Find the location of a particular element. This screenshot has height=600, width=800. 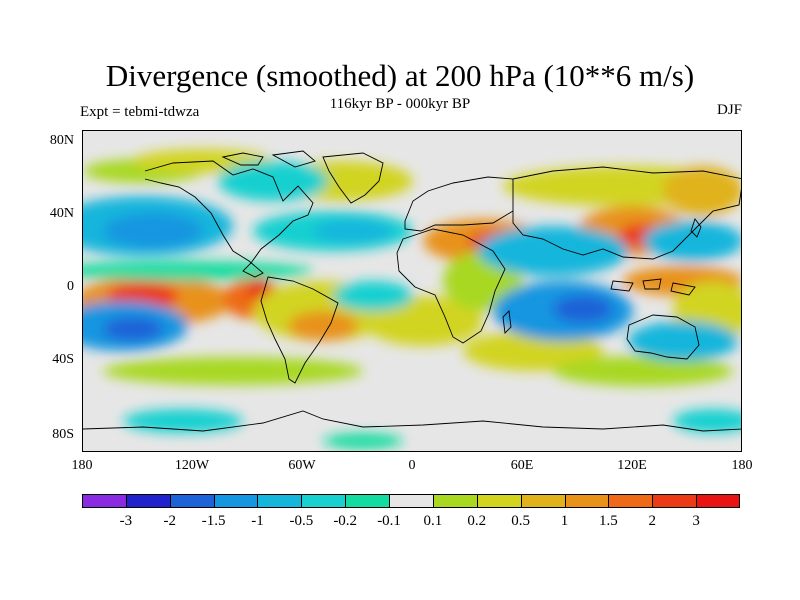

colorbar-label: 0.2 is located at coordinates (477, 521).